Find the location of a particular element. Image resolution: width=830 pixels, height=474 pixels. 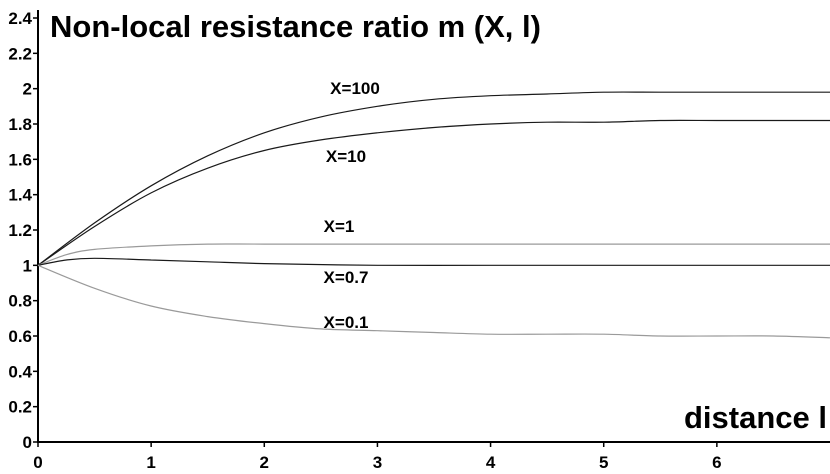

y-tick-label: 2.4 is located at coordinates (20, 18).